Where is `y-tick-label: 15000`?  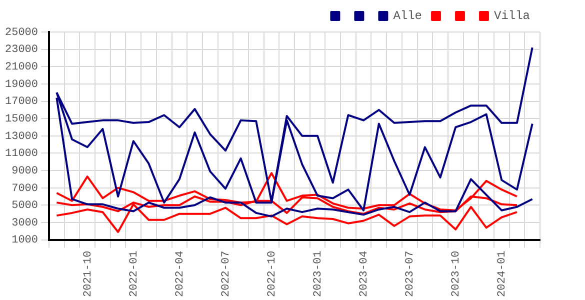
y-tick-label: 15000 is located at coordinates (21, 119).